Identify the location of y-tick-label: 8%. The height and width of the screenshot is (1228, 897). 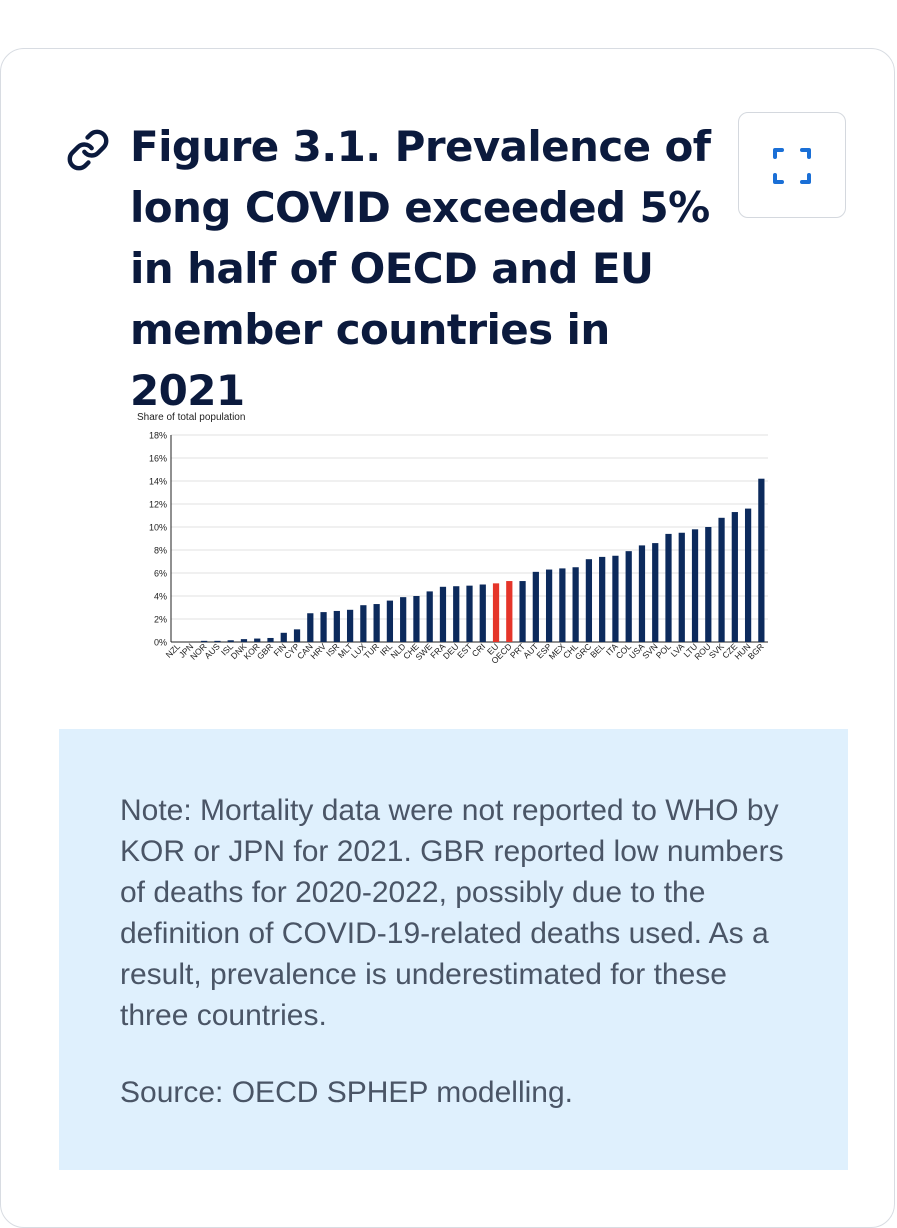
(160, 551).